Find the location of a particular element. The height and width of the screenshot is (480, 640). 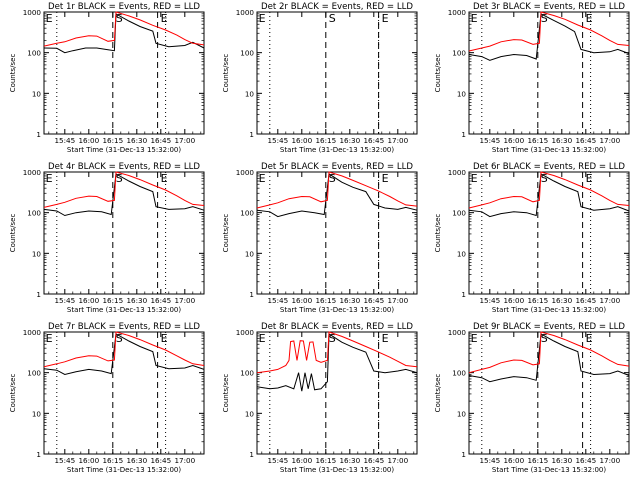

panel-title: Det 3r BLACK = Events, RED = LLD is located at coordinates (549, 7).